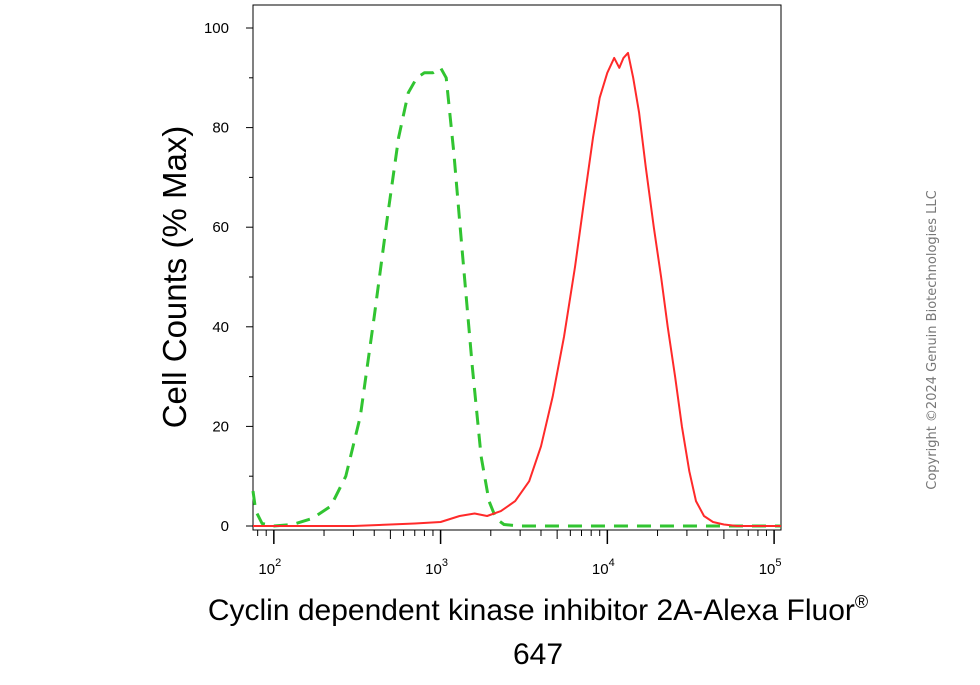 This screenshot has height=685, width=980. Describe the element at coordinates (220, 128) in the screenshot. I see `y-tick-label: 80` at that location.